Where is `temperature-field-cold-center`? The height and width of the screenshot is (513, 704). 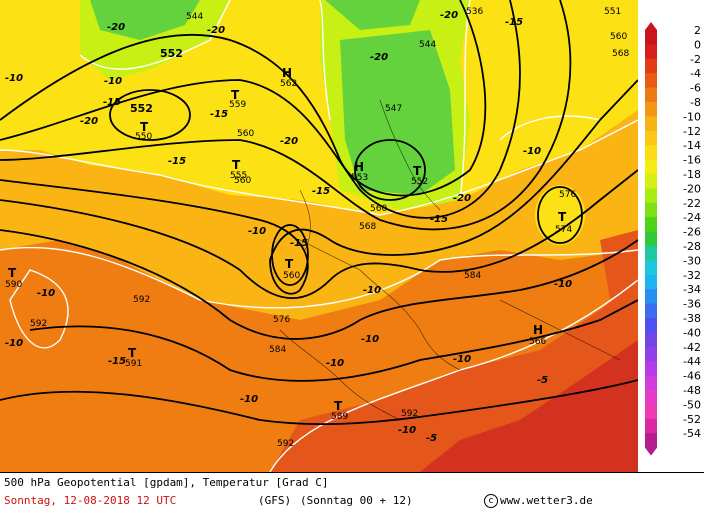 temperature-field-cold-center is located at coordinates (397, 112).